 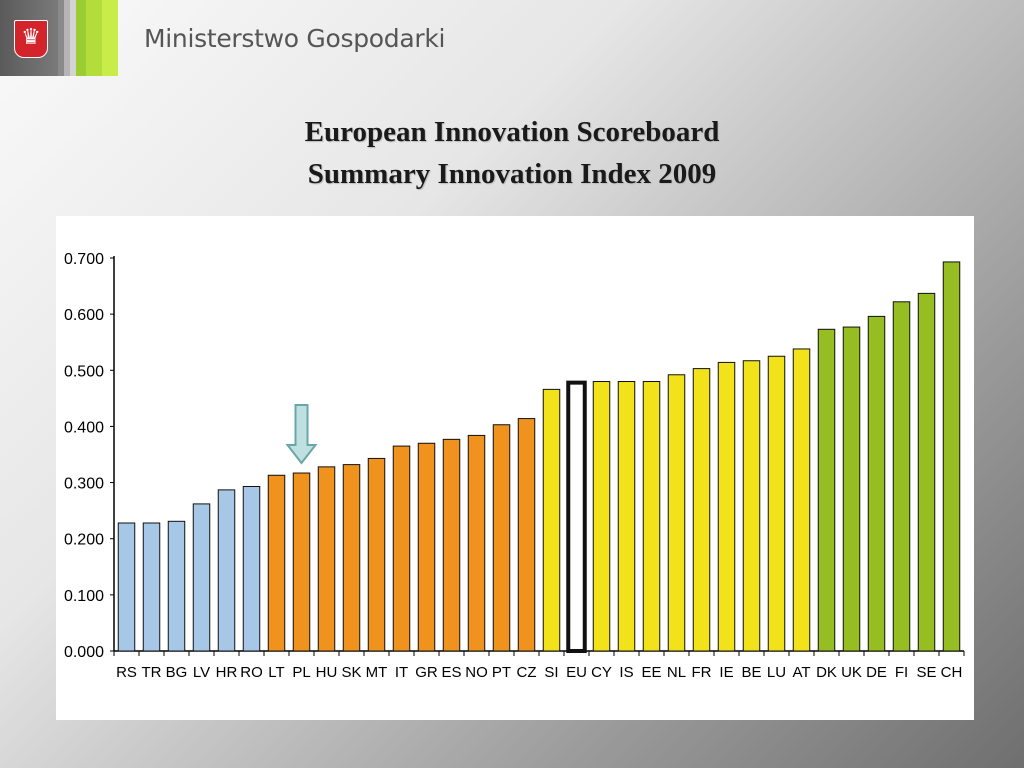 What do you see at coordinates (801, 500) in the screenshot?
I see `bar-at` at bounding box center [801, 500].